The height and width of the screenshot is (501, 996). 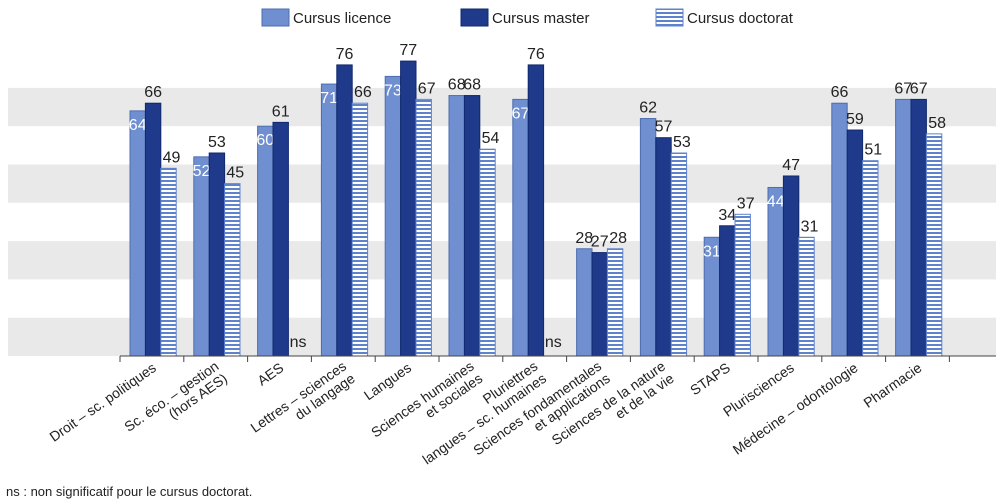 I want to click on value-label: 27, so click(x=600, y=242).